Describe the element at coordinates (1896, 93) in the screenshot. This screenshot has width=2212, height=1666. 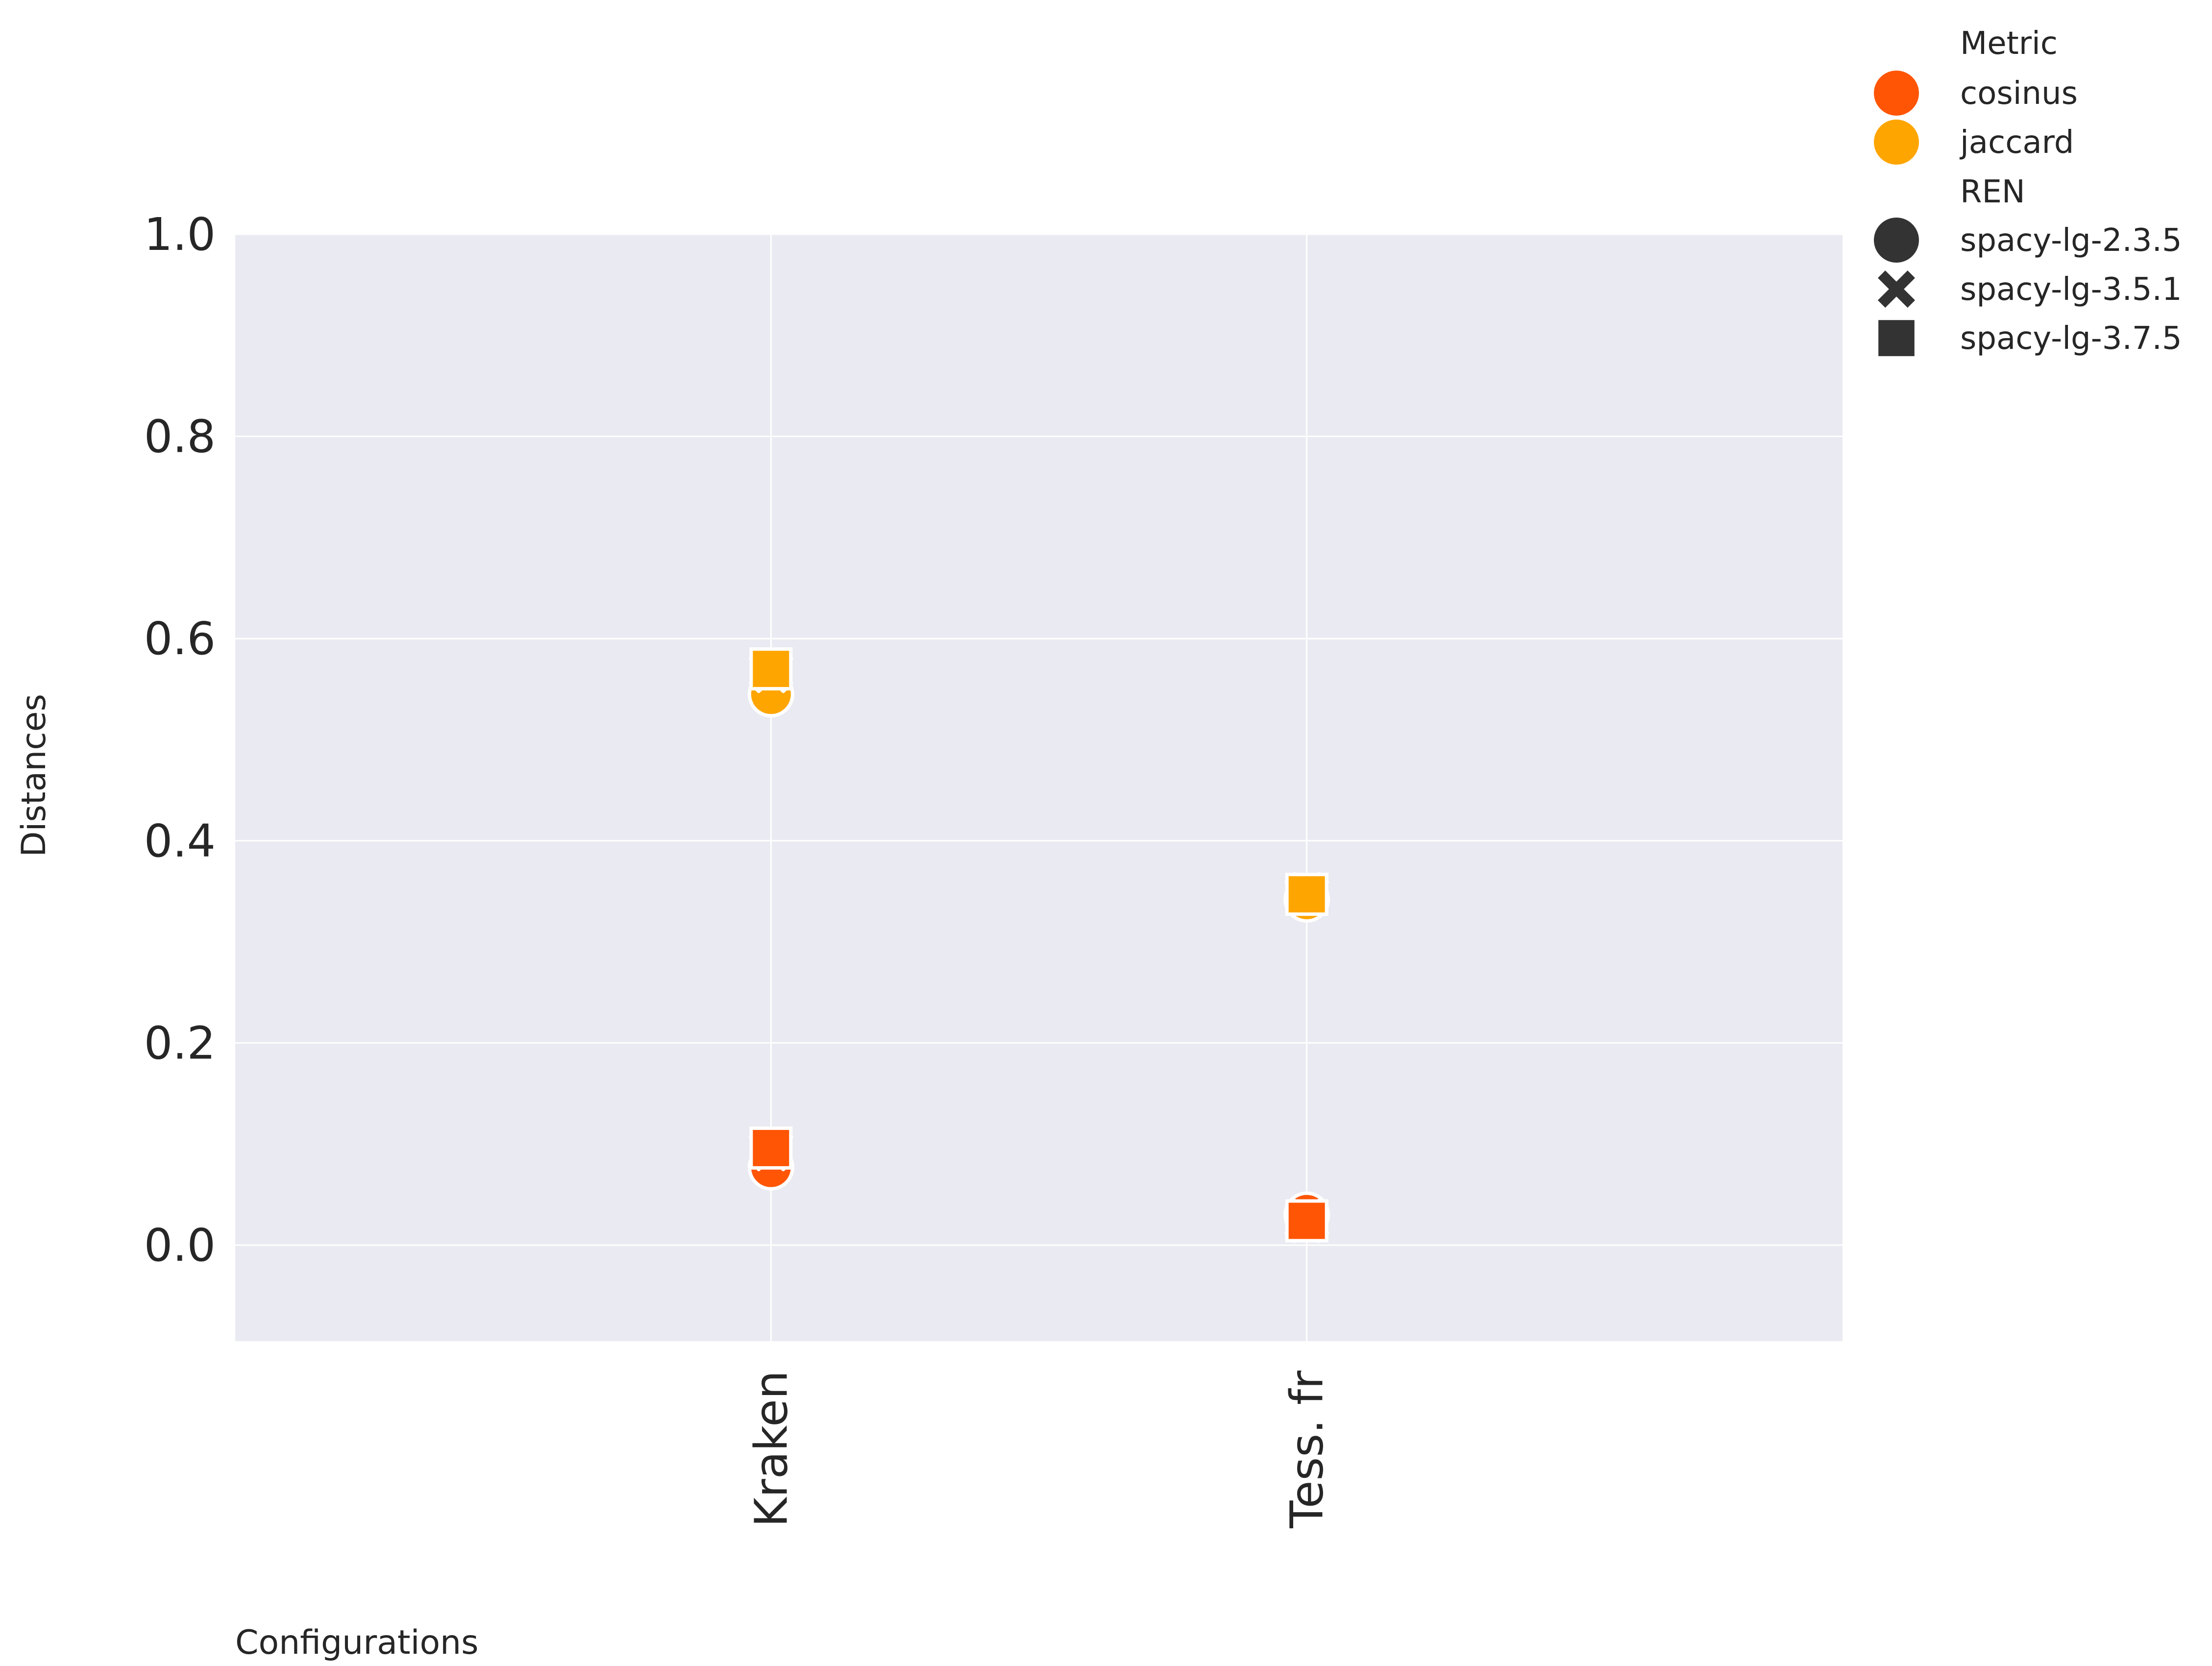
I see `legend-marker-cosinus` at that location.